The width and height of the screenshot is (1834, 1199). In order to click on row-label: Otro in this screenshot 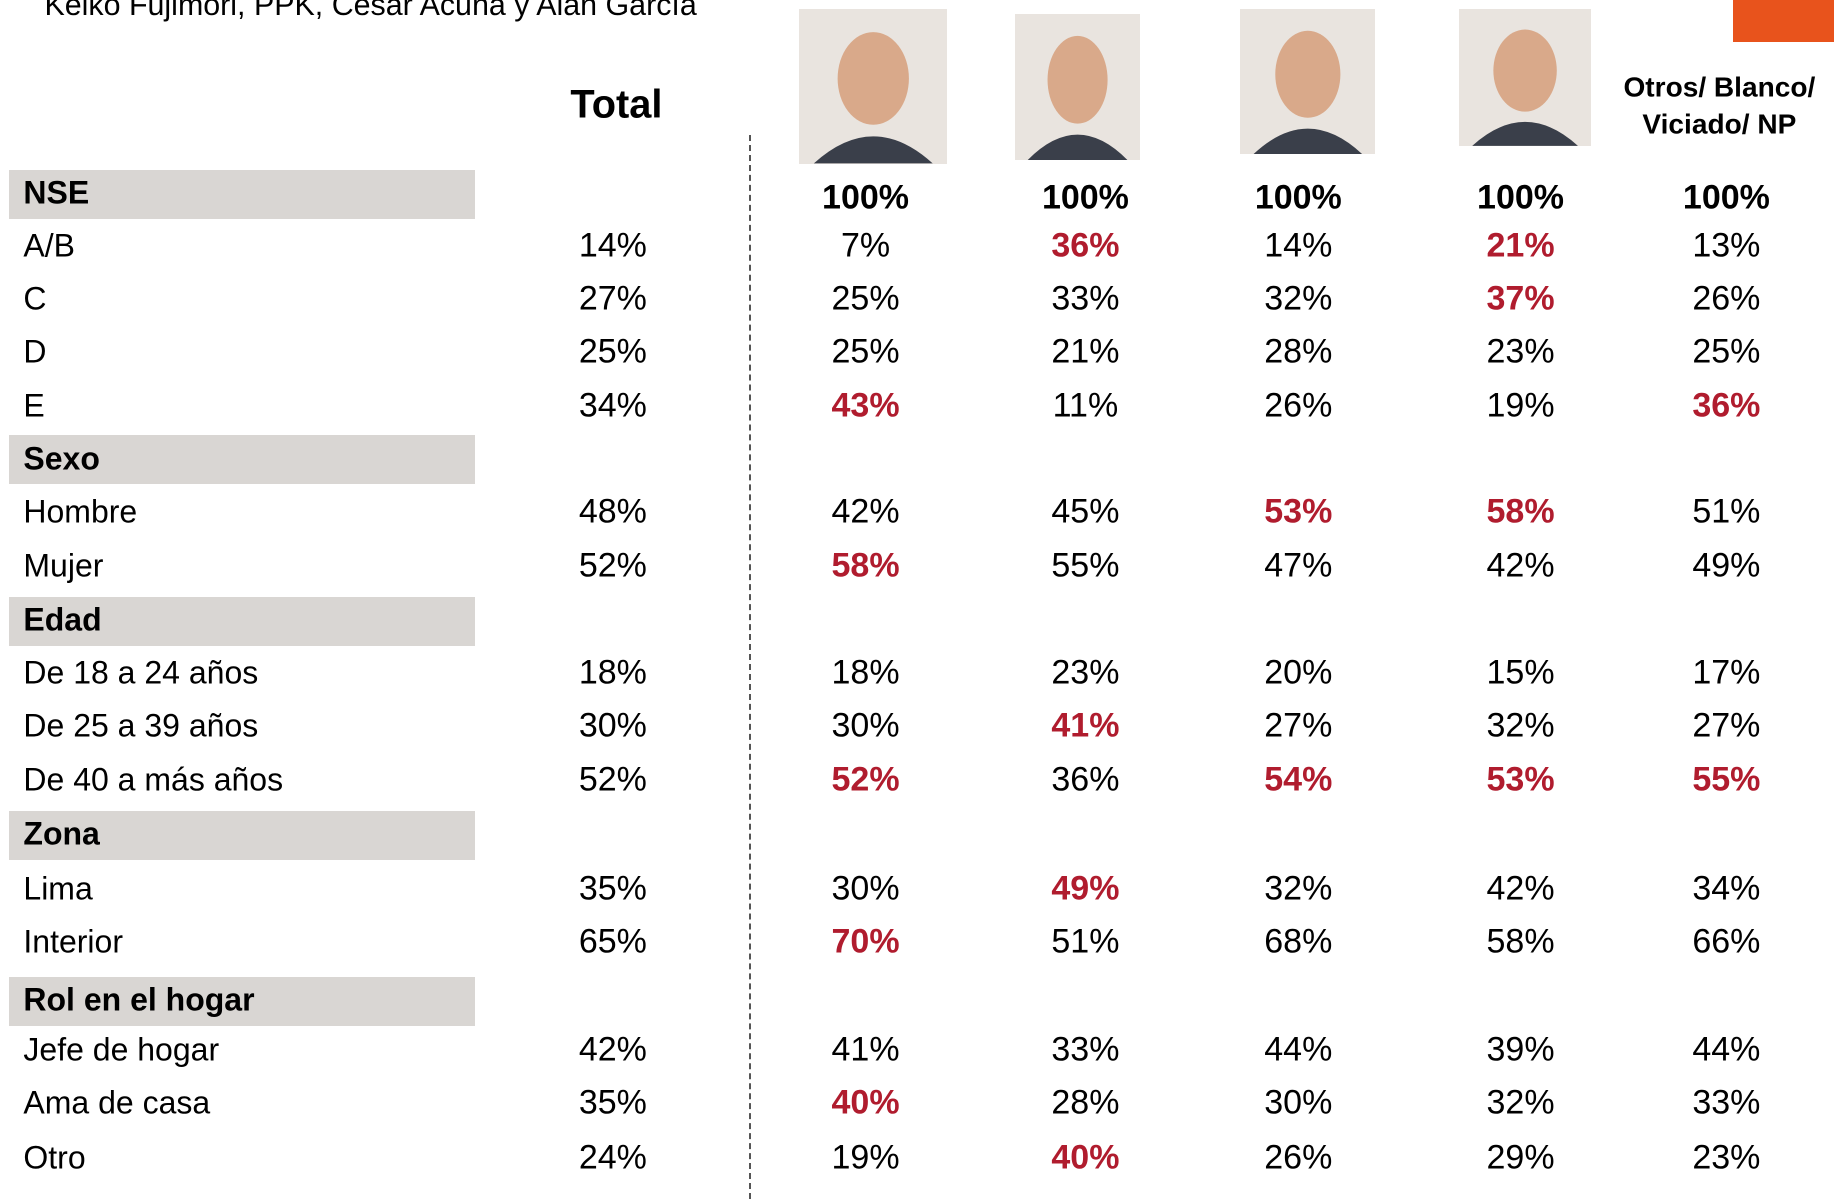, I will do `click(54, 1157)`.